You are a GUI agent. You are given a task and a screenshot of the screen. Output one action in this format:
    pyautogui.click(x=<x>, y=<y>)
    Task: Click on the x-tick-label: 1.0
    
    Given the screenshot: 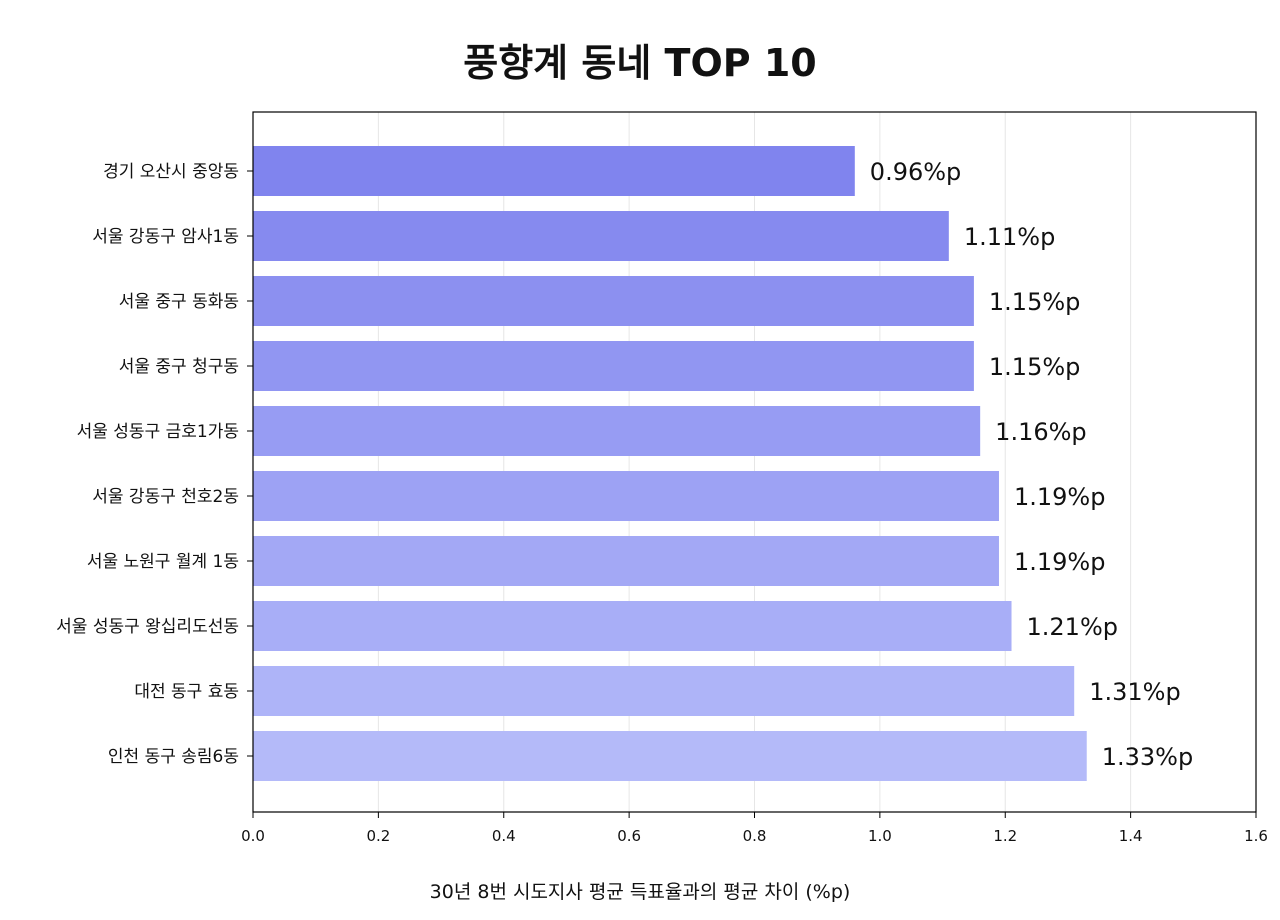 What is the action you would take?
    pyautogui.click(x=880, y=836)
    